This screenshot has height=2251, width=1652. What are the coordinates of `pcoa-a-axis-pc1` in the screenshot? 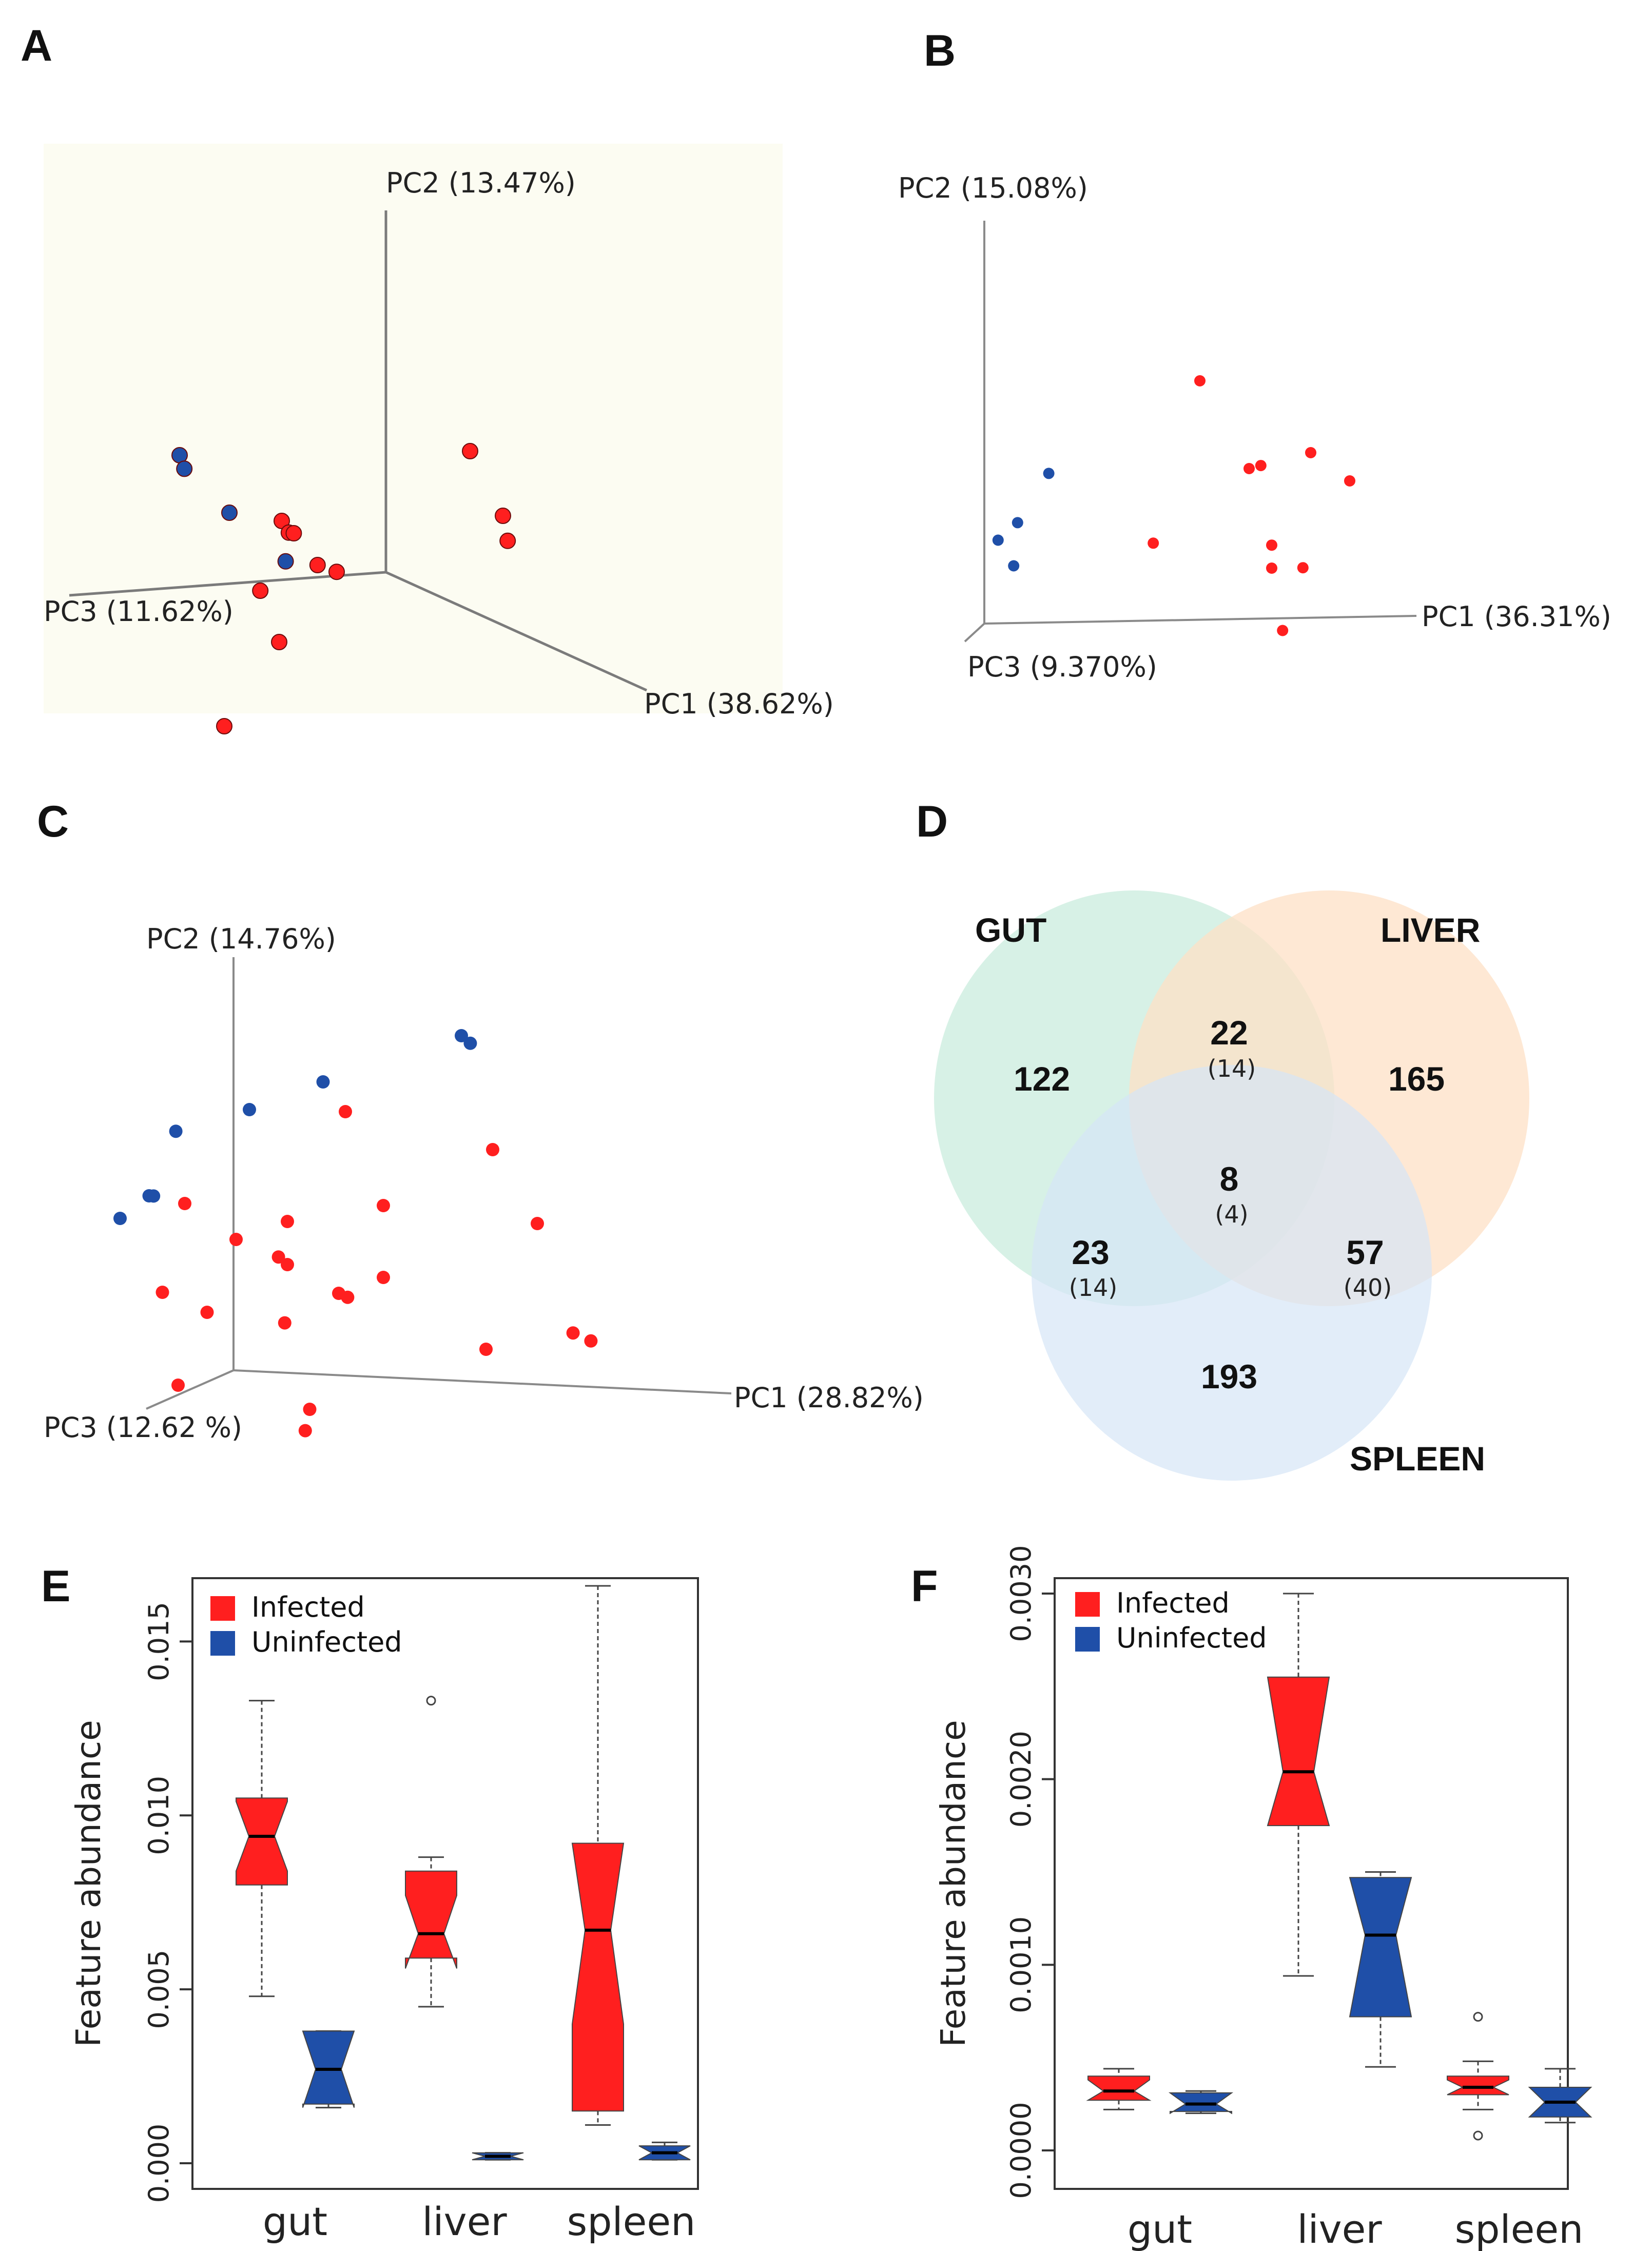 It's located at (516, 631).